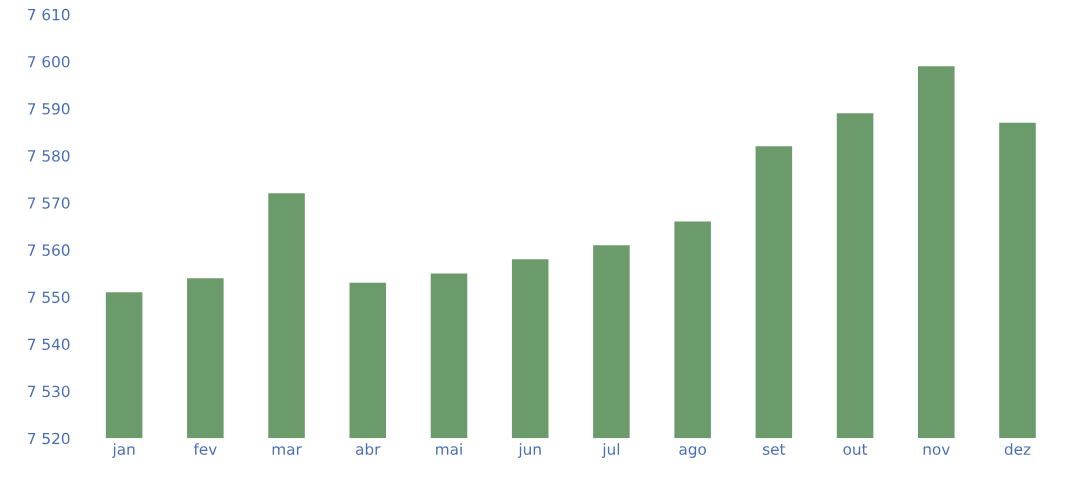 The height and width of the screenshot is (479, 1077). Describe the element at coordinates (449, 449) in the screenshot. I see `x-tick-label: mai` at that location.